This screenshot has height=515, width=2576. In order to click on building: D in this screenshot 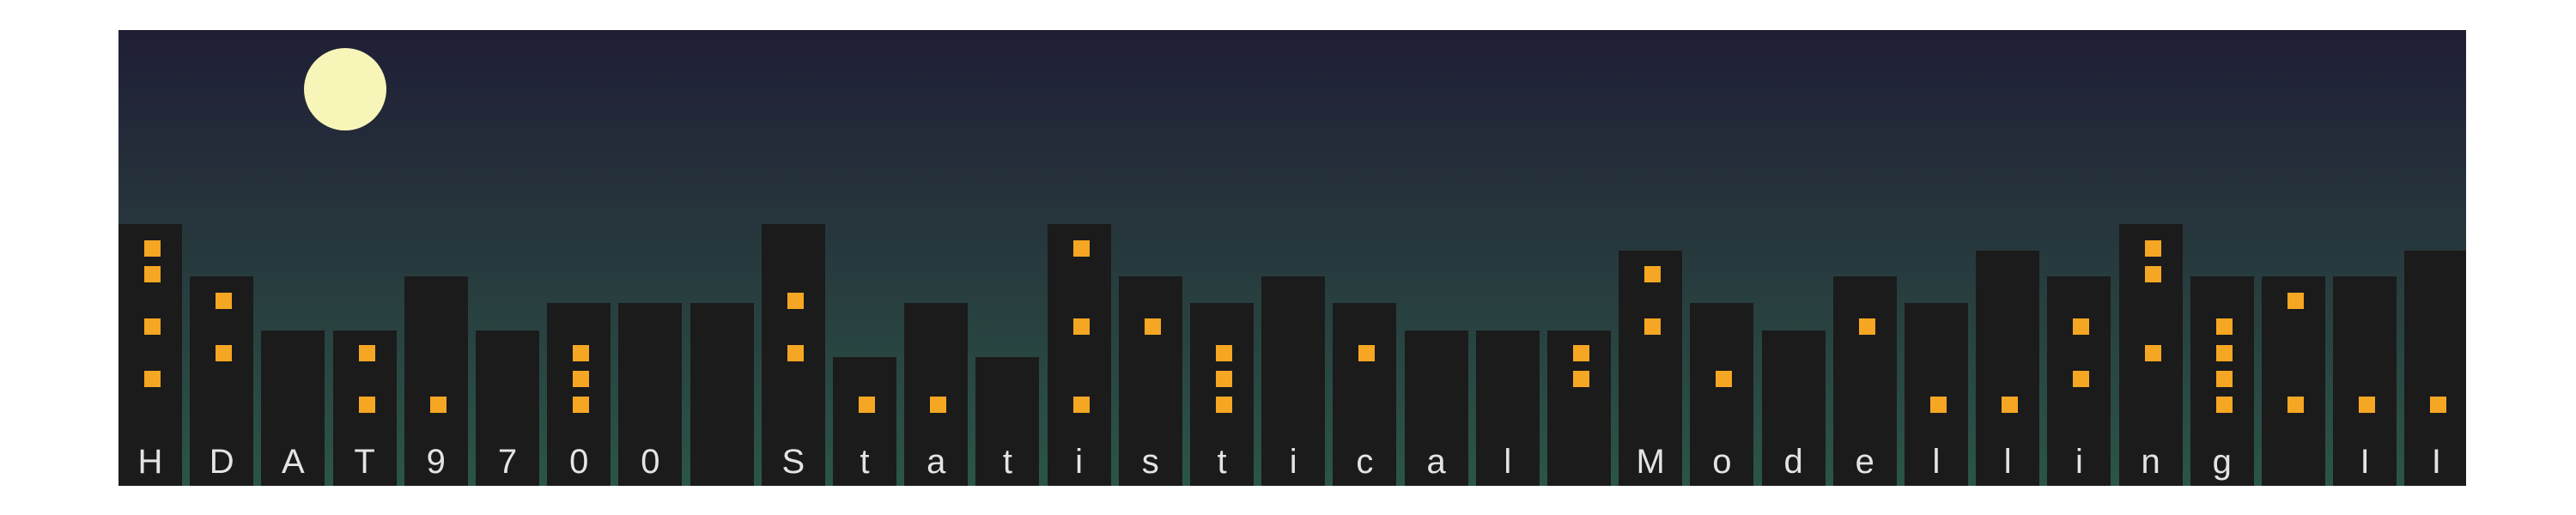, I will do `click(222, 381)`.